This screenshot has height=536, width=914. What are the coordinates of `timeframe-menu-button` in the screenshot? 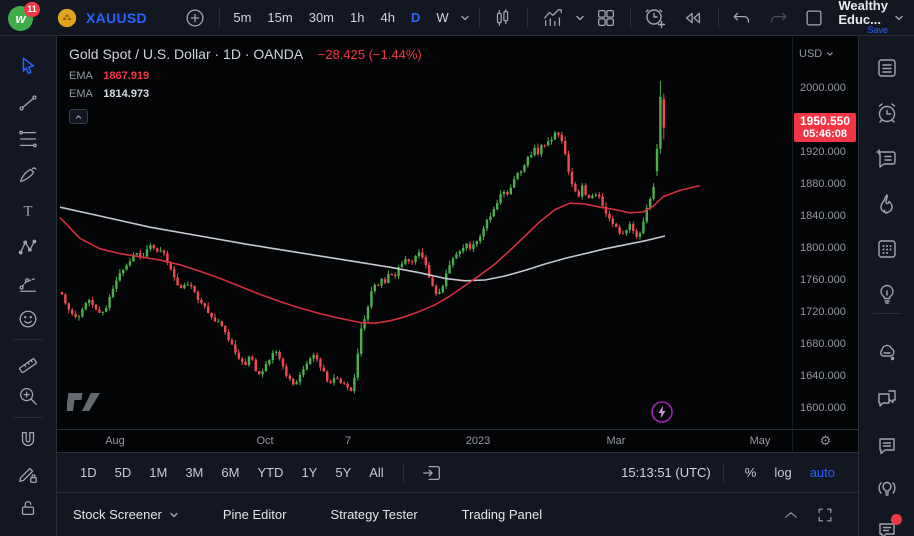 It's located at (465, 18).